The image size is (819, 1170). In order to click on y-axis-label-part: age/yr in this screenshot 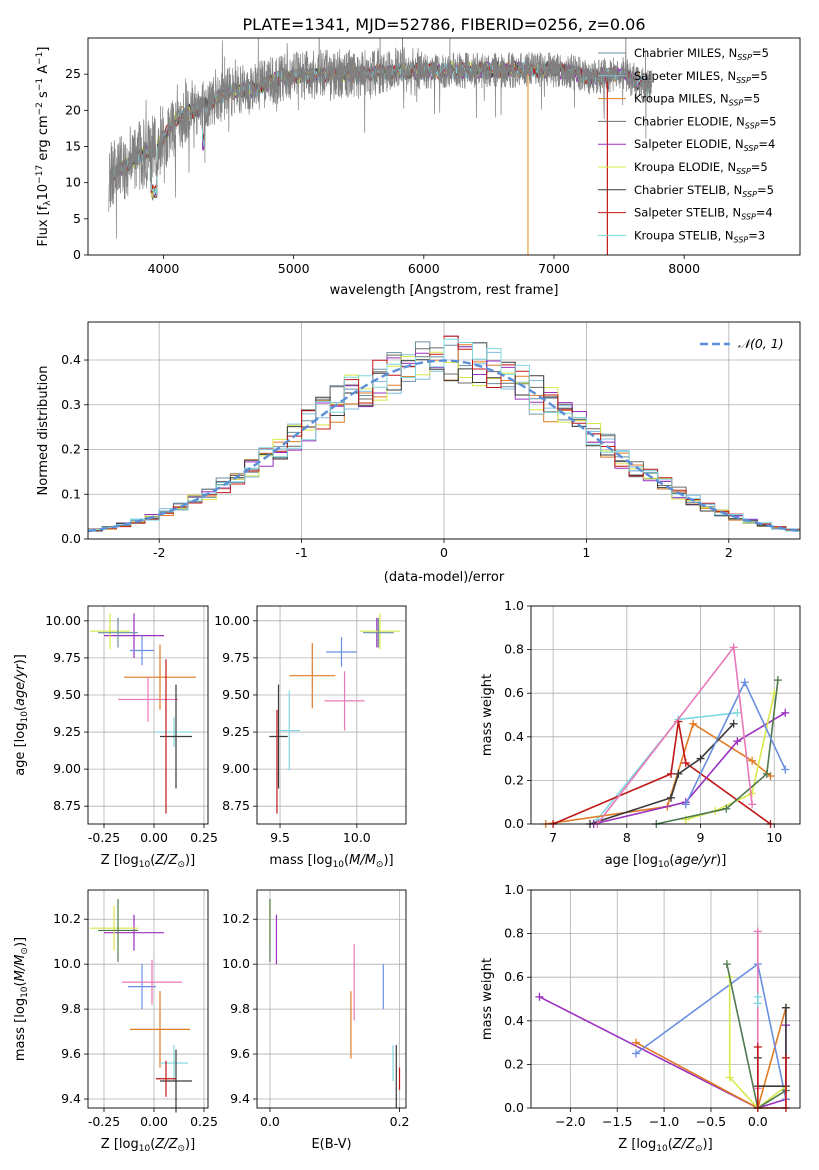, I will do `click(20, 684)`.